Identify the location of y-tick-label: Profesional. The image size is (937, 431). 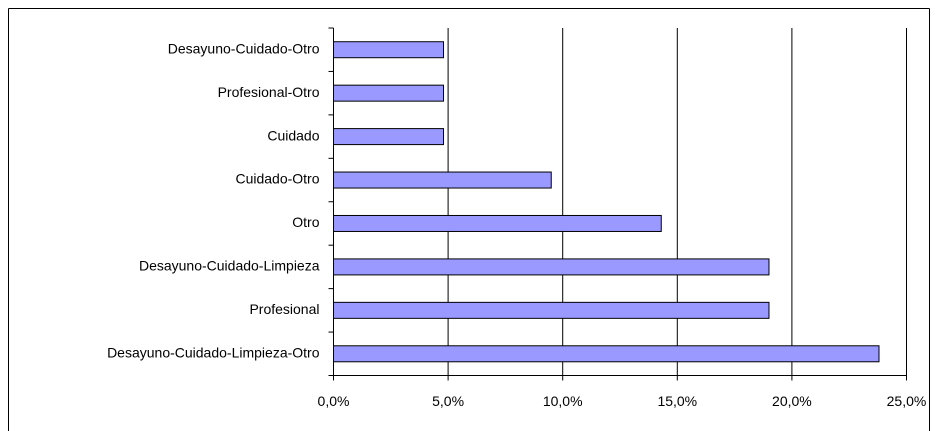
(284, 309).